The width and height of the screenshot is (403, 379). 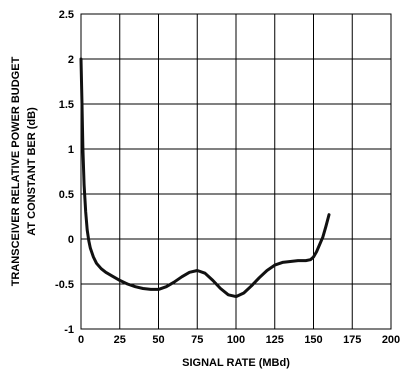 I want to click on y-tick-label: 0, so click(x=71, y=240).